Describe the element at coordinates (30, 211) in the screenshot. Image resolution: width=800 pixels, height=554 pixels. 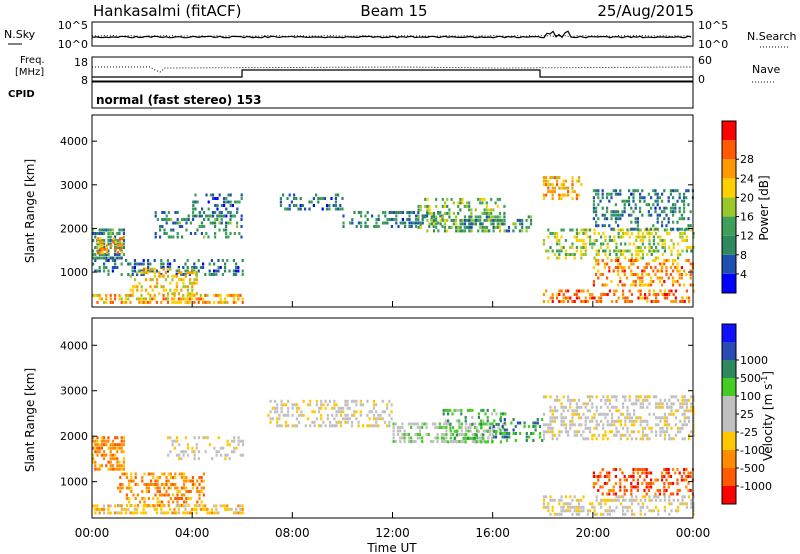
I see `power-ylabel: Slant Range [km]` at that location.